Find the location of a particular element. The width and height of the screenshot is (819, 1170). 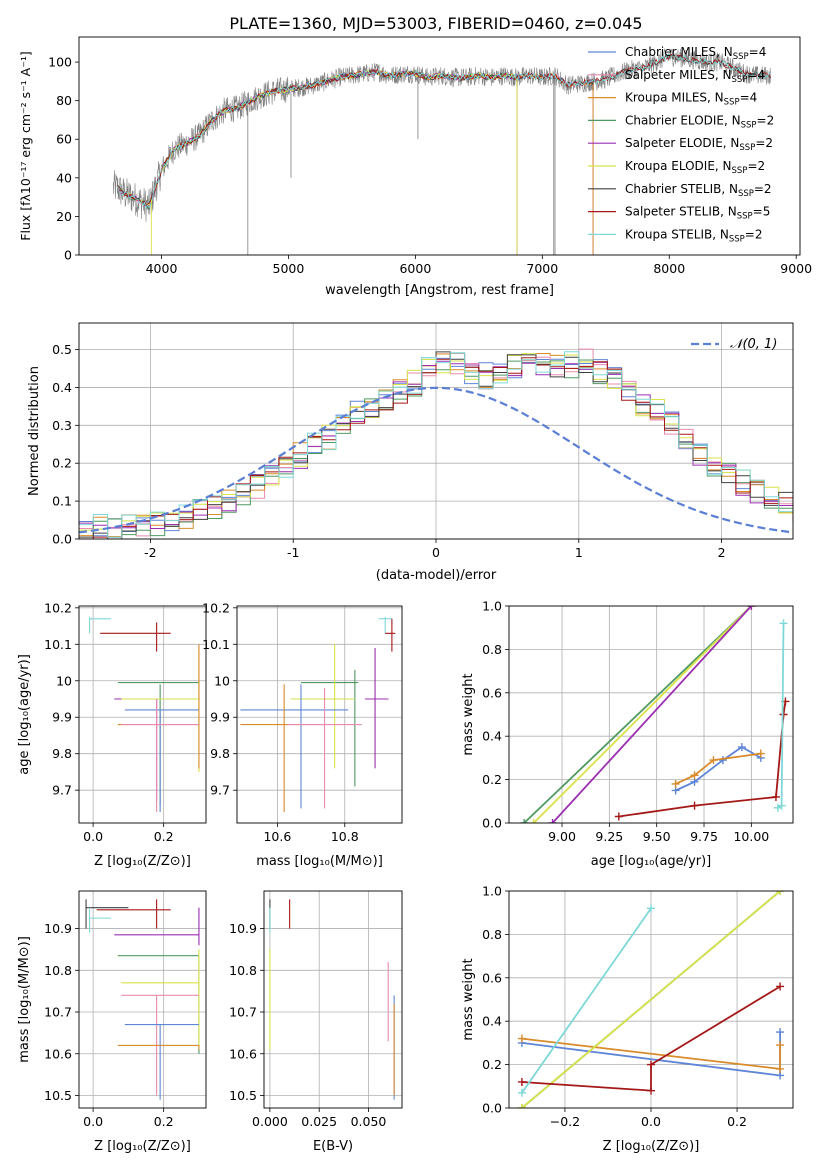

x-tick-label: 5000 is located at coordinates (289, 268).